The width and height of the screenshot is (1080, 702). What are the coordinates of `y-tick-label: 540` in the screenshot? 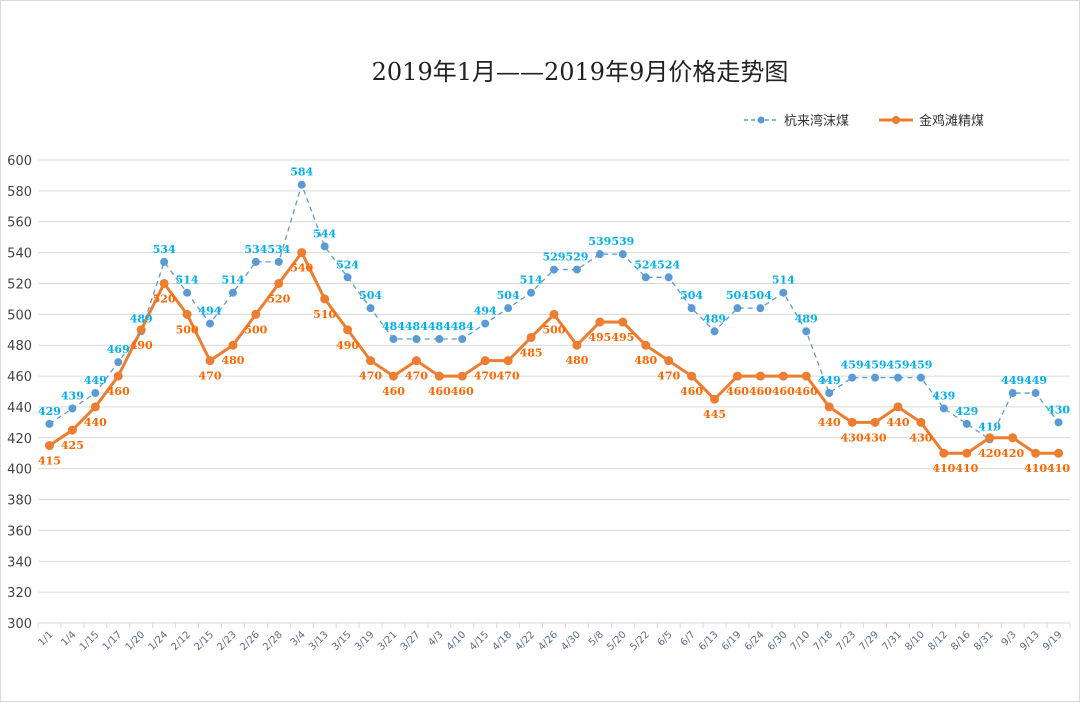 It's located at (19, 254).